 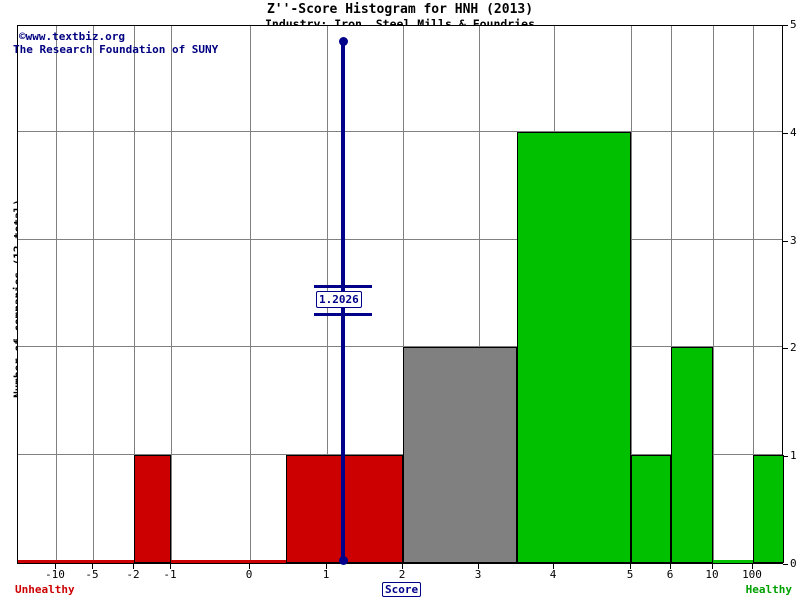 What do you see at coordinates (133, 574) in the screenshot?
I see `x-tick-label: -2` at bounding box center [133, 574].